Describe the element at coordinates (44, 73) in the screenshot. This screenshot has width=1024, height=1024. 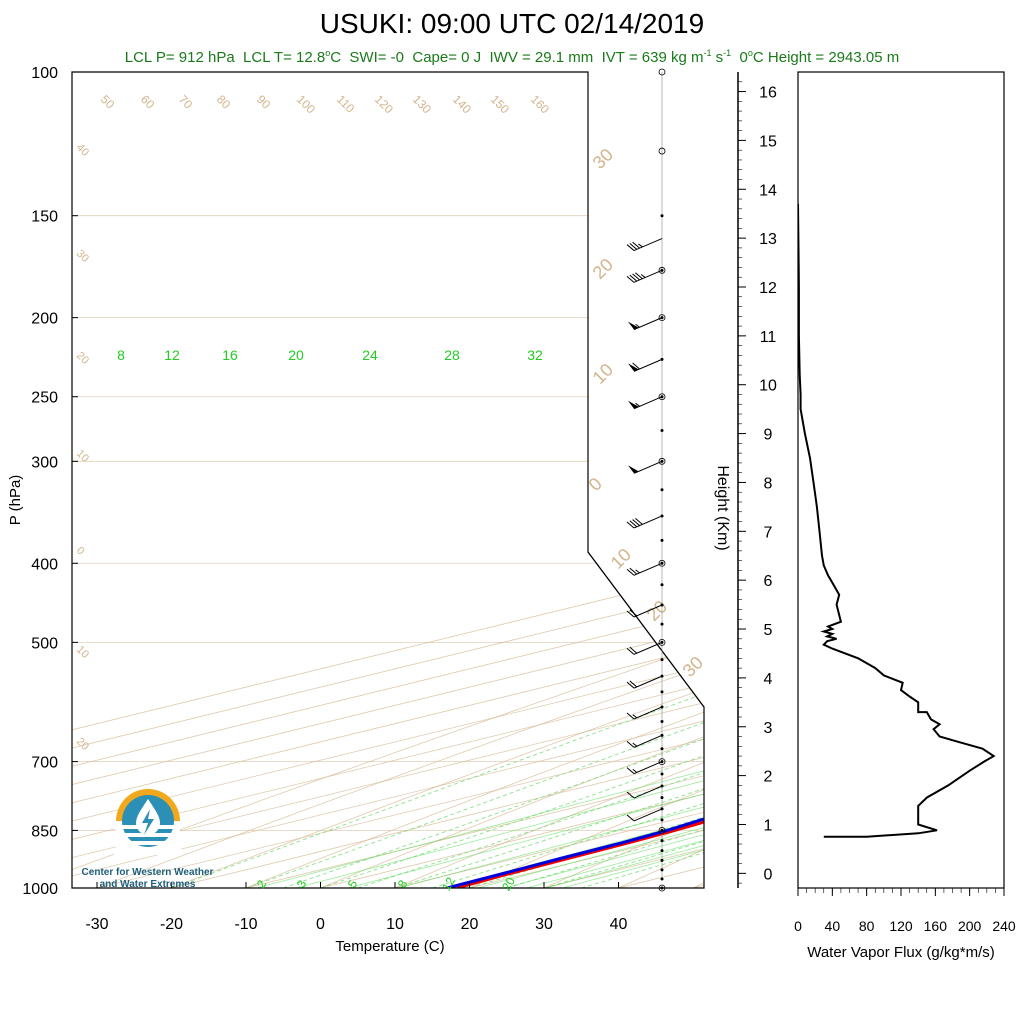
I see `y-tick-label: 100` at that location.